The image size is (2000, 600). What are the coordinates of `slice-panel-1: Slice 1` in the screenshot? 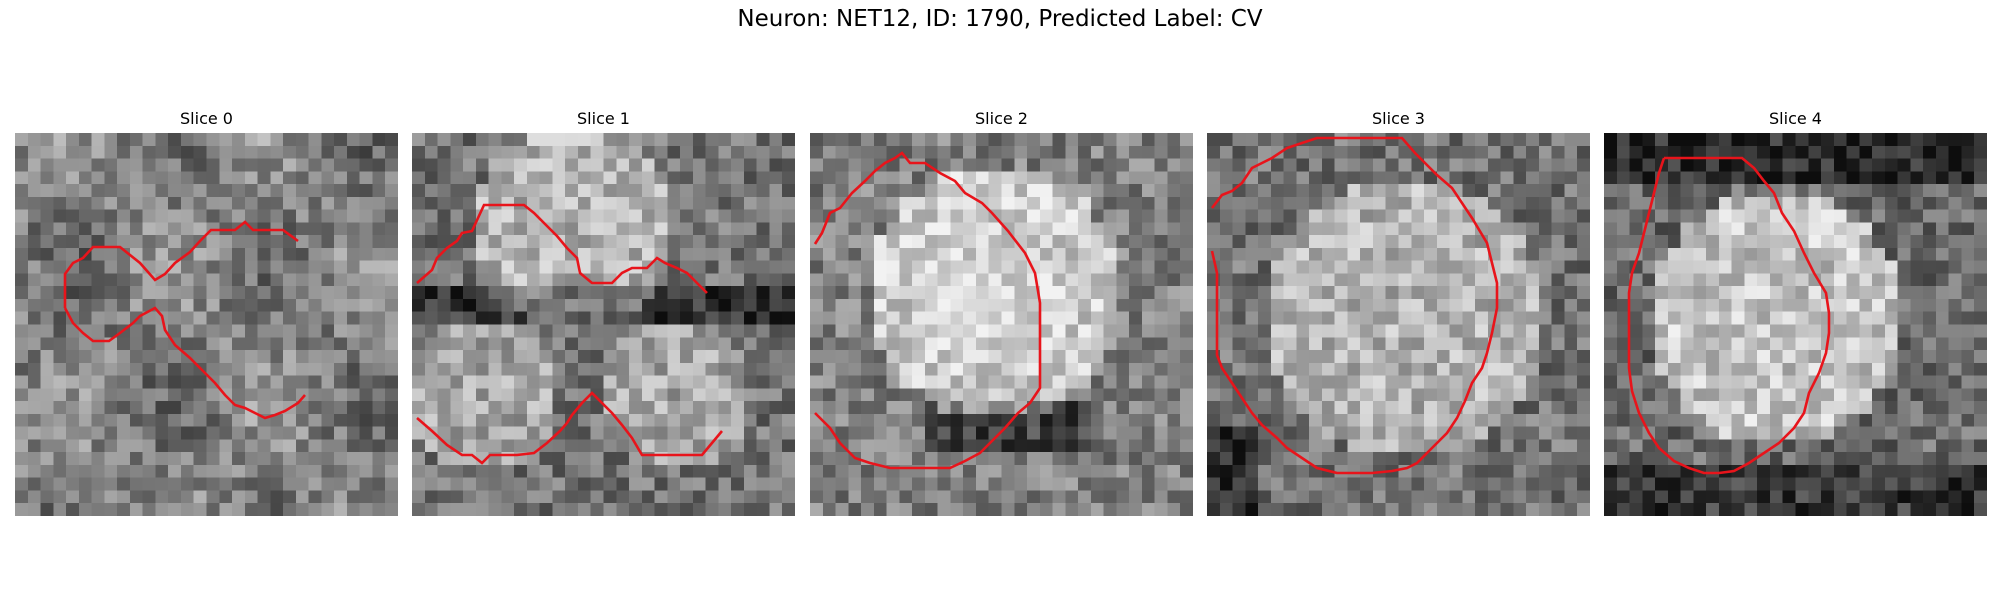 It's located at (603, 312).